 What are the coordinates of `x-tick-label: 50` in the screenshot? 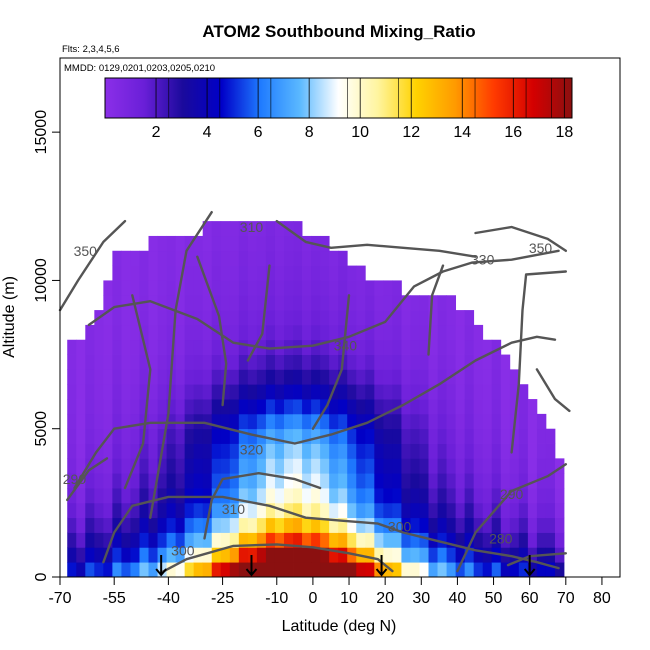 It's located at (494, 598).